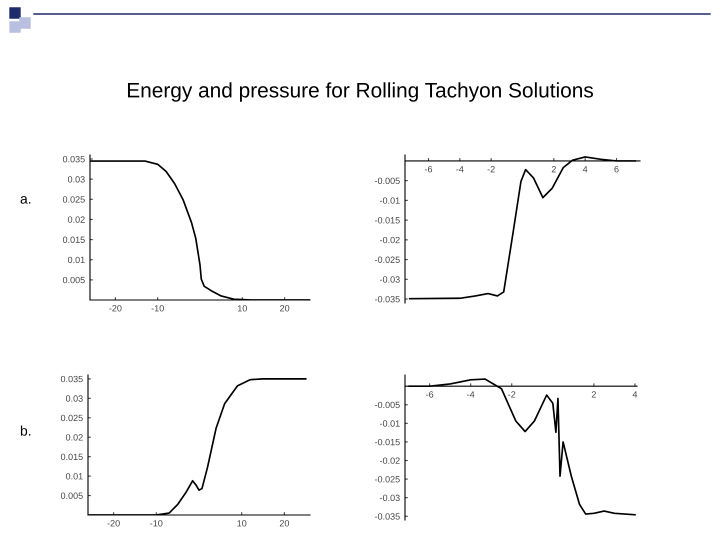  I want to click on x-tick-label: 6, so click(616, 169).